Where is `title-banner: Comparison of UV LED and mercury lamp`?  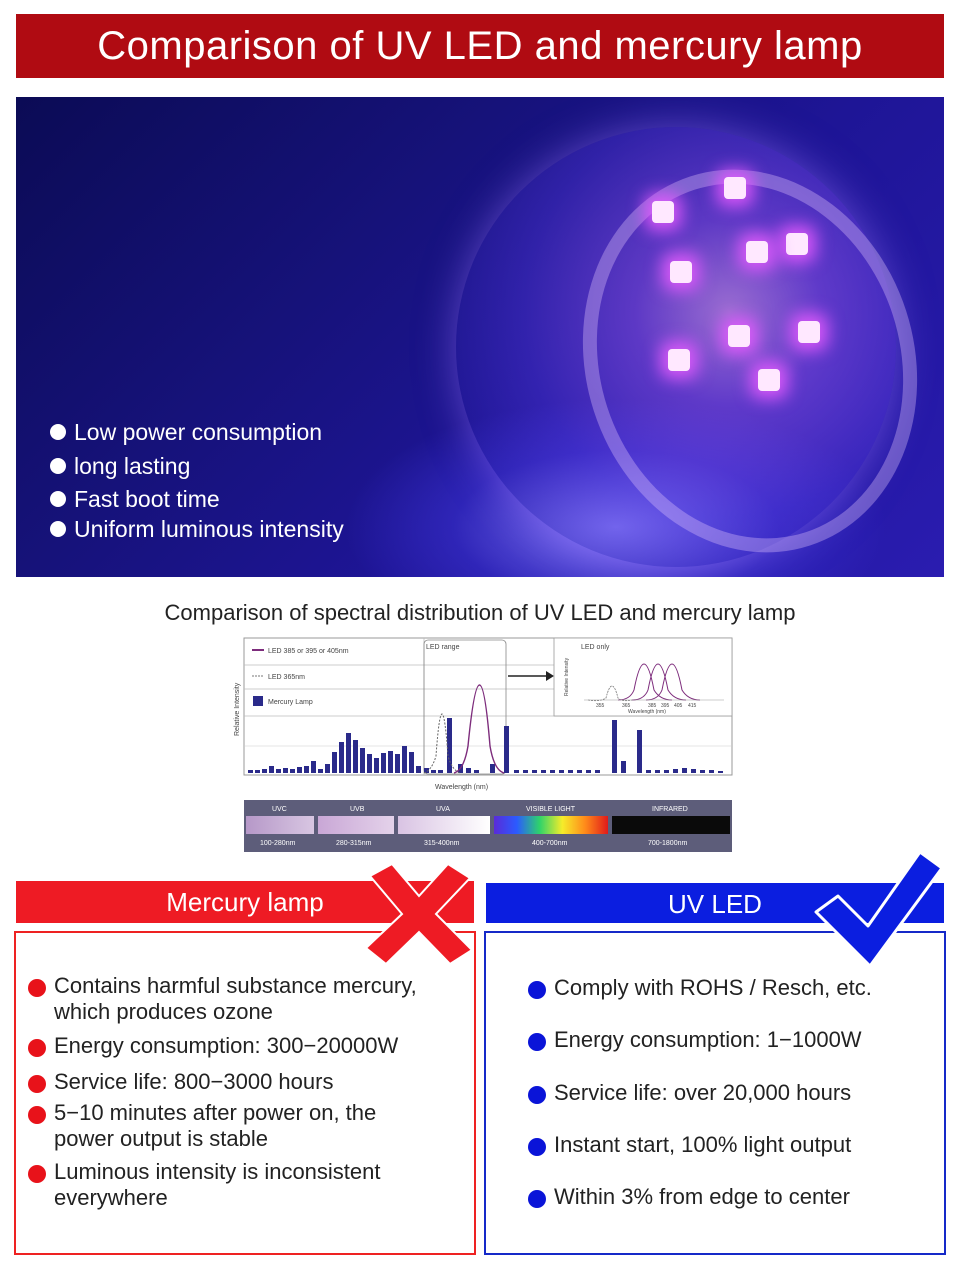
title-banner: Comparison of UV LED and mercury lamp is located at coordinates (480, 46).